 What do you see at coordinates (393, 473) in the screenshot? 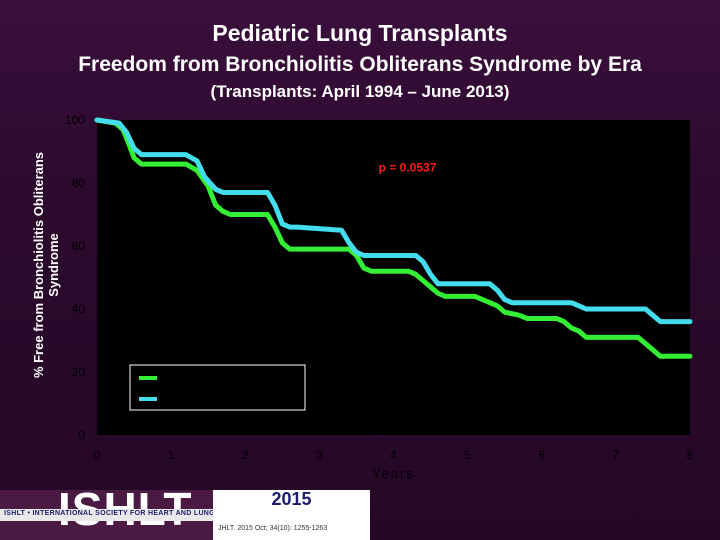
I see `x-axis-label: Years` at bounding box center [393, 473].